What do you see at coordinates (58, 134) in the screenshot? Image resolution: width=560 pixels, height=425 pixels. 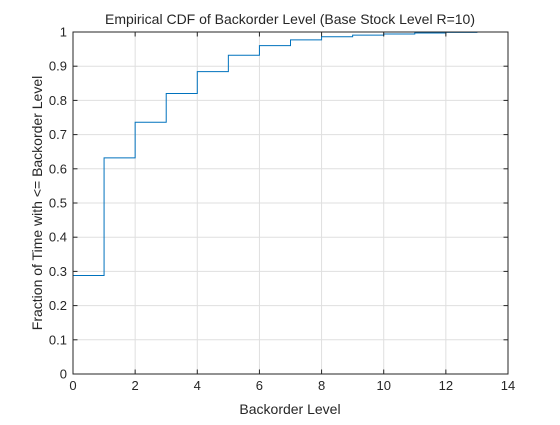 I see `y-tick-label: 0.7` at bounding box center [58, 134].